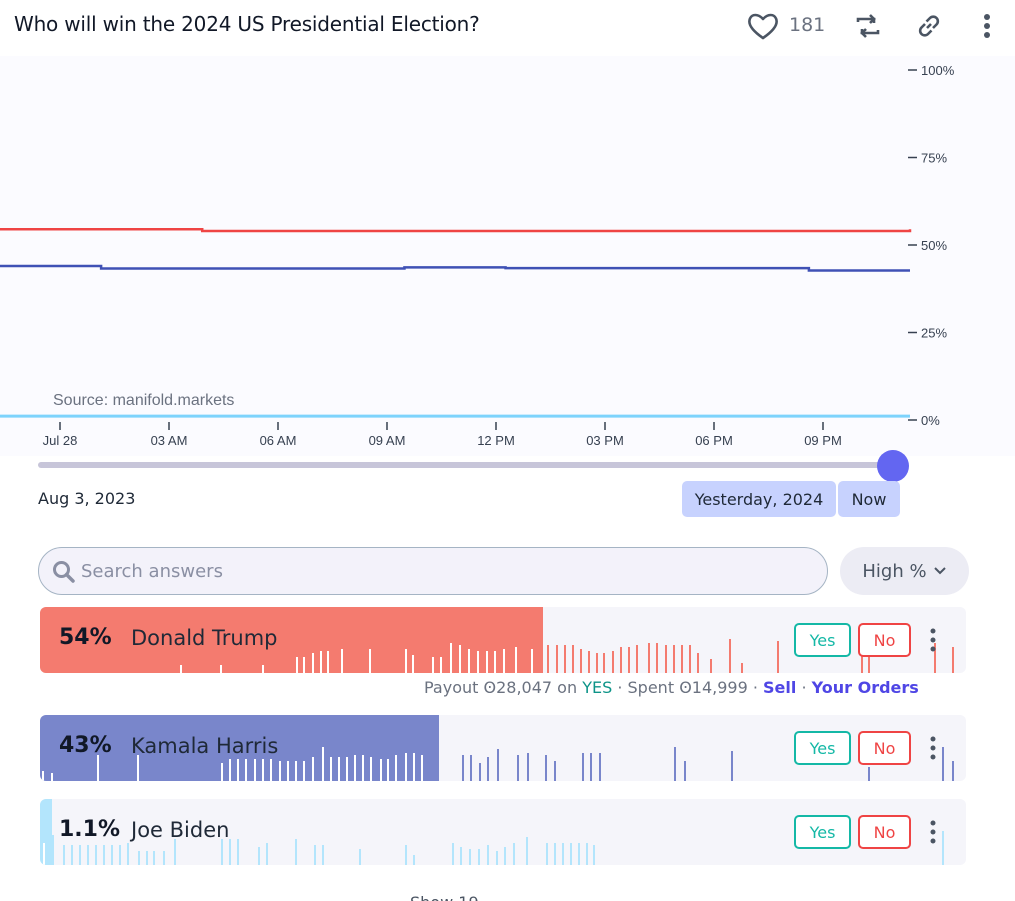 The image size is (1015, 901). Describe the element at coordinates (929, 26) in the screenshot. I see `link-icon` at that location.